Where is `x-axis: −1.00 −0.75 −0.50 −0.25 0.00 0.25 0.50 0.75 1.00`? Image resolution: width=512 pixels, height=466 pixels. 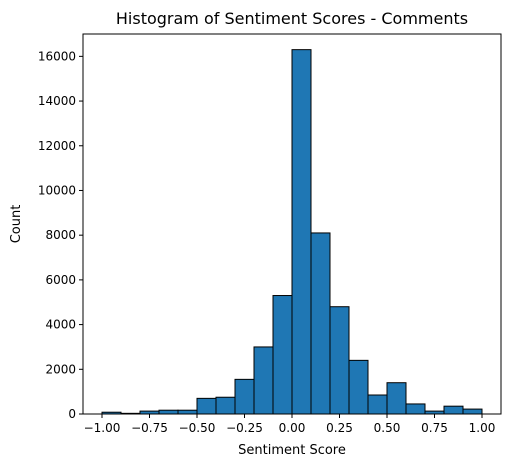 x-axis: −1.00 −0.75 −0.50 −0.25 0.00 0.25 0.50 0.75 1.00 is located at coordinates (290, 424).